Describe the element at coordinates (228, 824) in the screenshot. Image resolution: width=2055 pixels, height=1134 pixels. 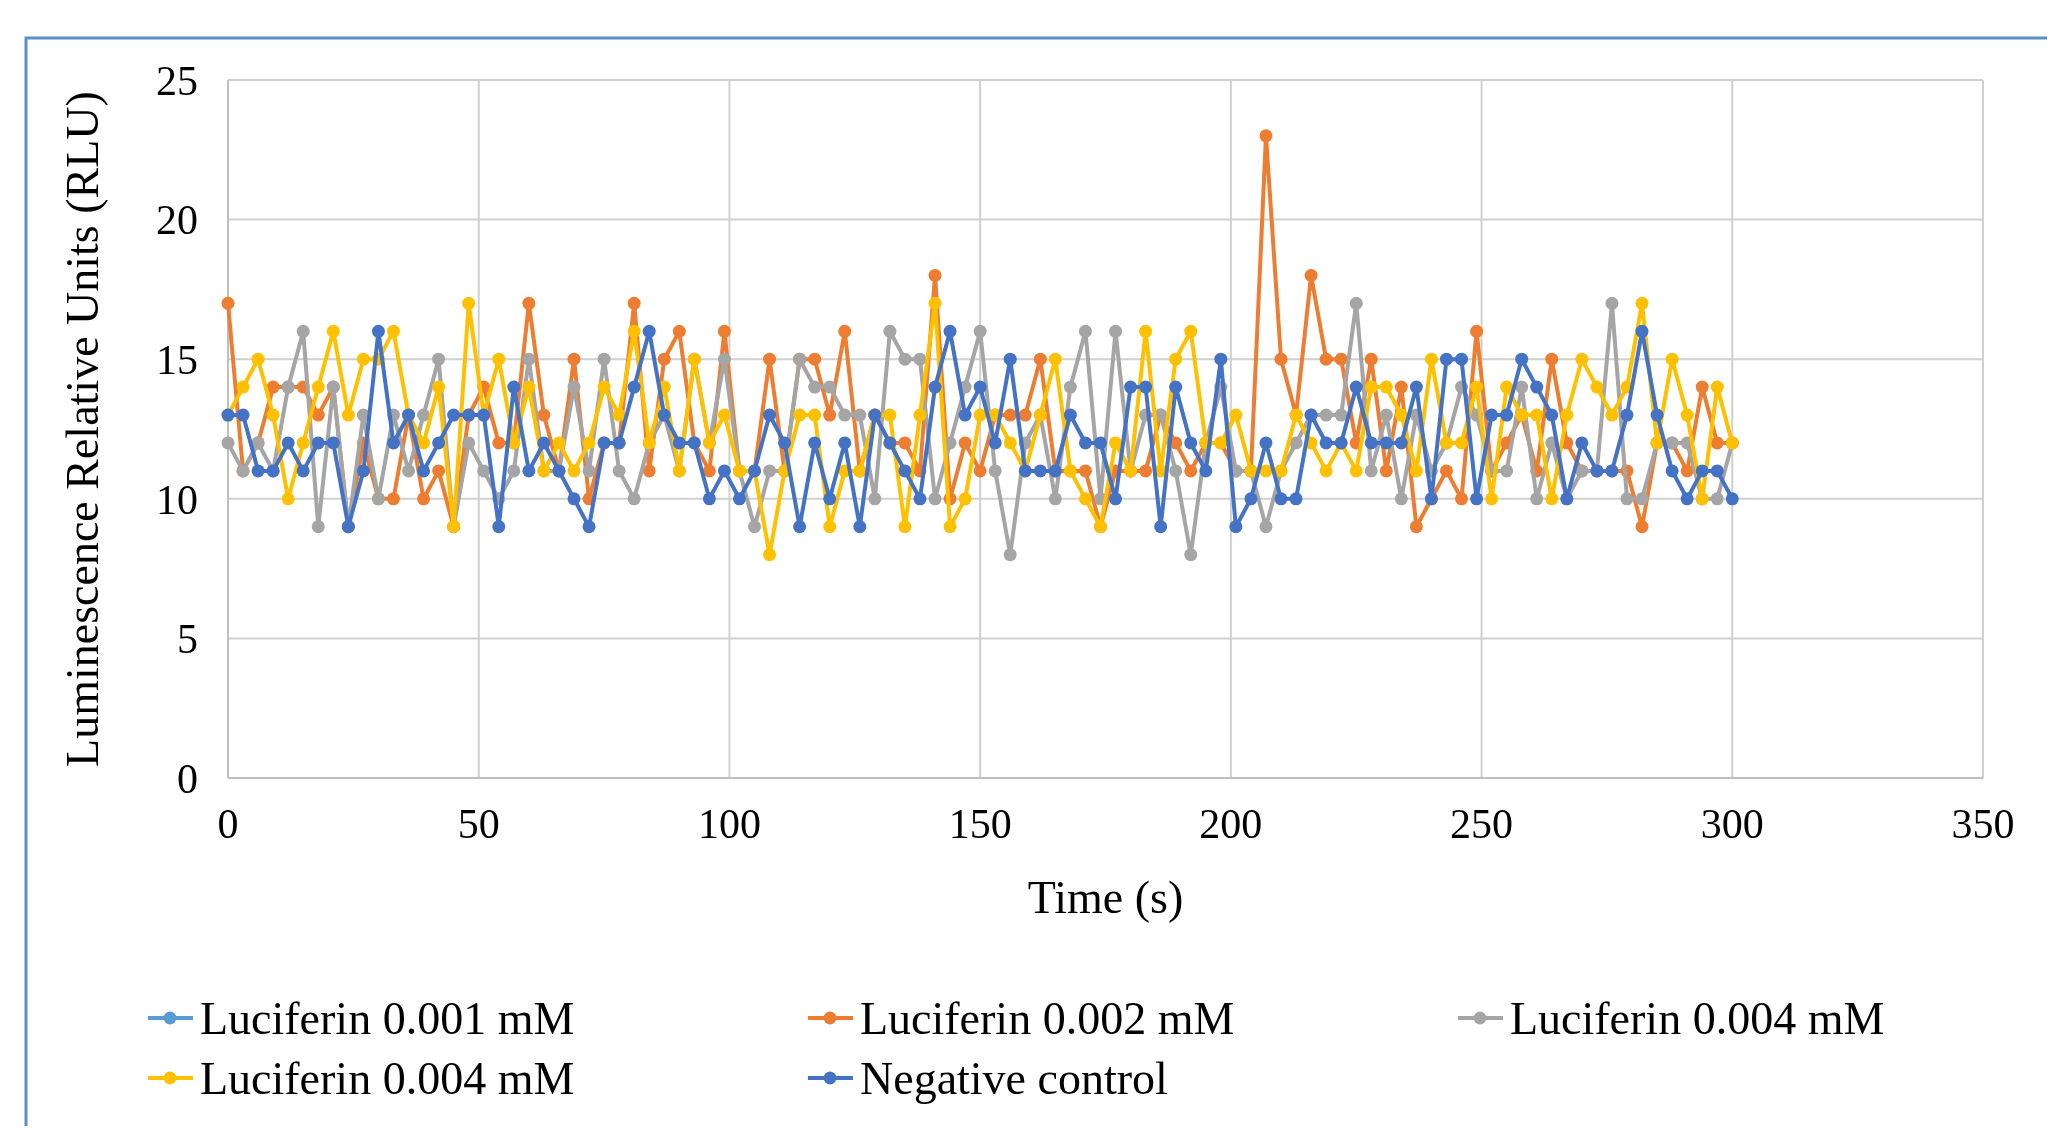
I see `x-tick-label: 0` at that location.